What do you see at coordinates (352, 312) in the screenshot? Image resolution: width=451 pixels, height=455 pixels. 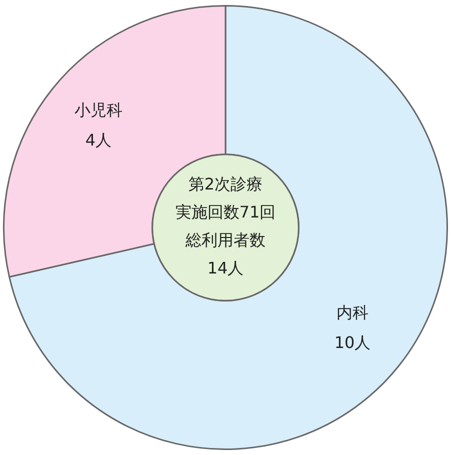 I see `slice-label: 内科` at bounding box center [352, 312].